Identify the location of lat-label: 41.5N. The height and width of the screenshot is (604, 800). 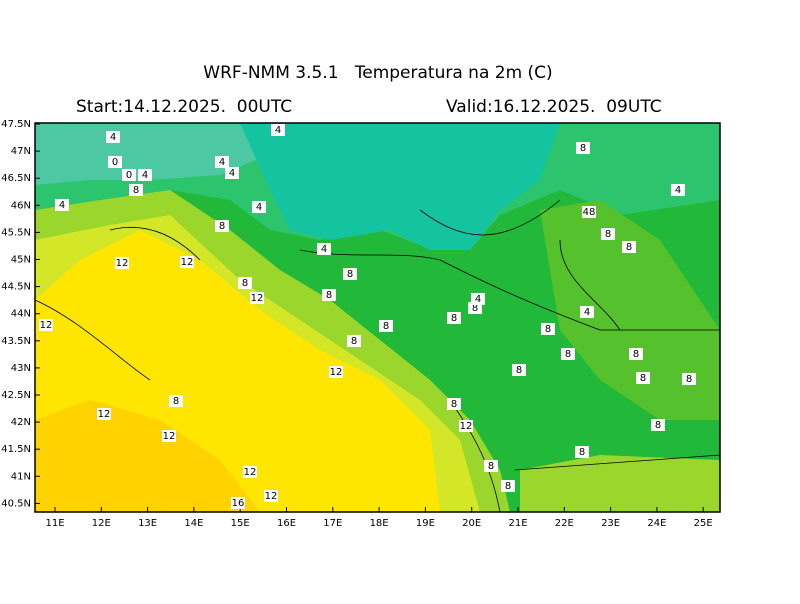
(16, 449).